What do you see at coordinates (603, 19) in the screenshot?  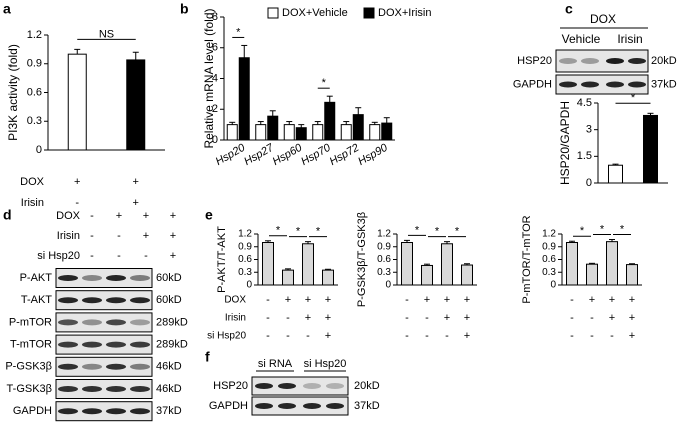 I see `blot-group-label: DOX` at bounding box center [603, 19].